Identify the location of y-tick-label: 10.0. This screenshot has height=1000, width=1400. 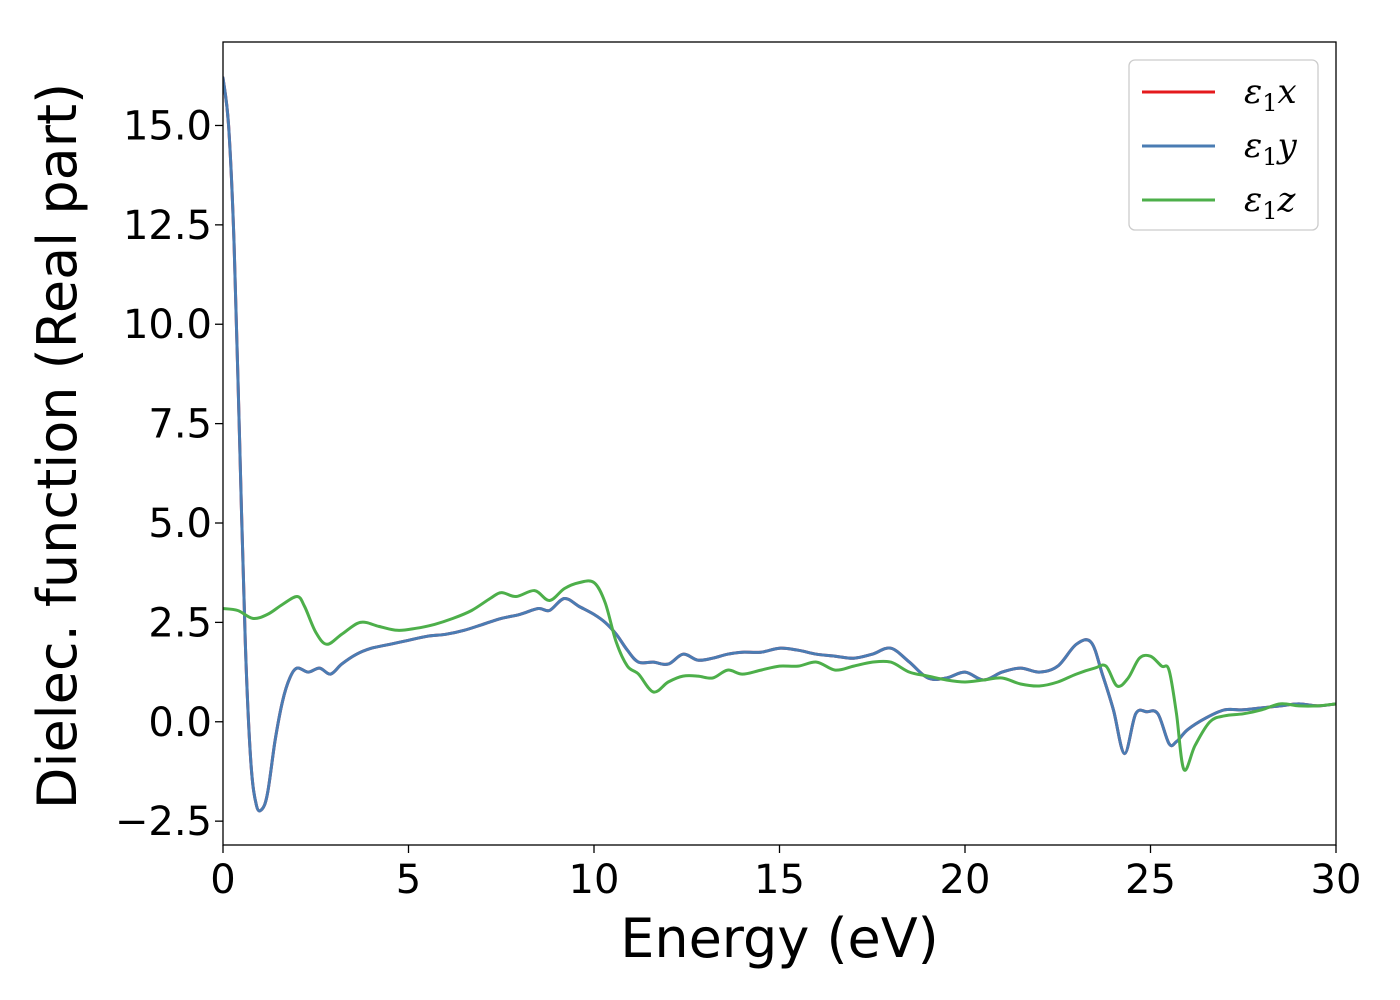
(167, 325).